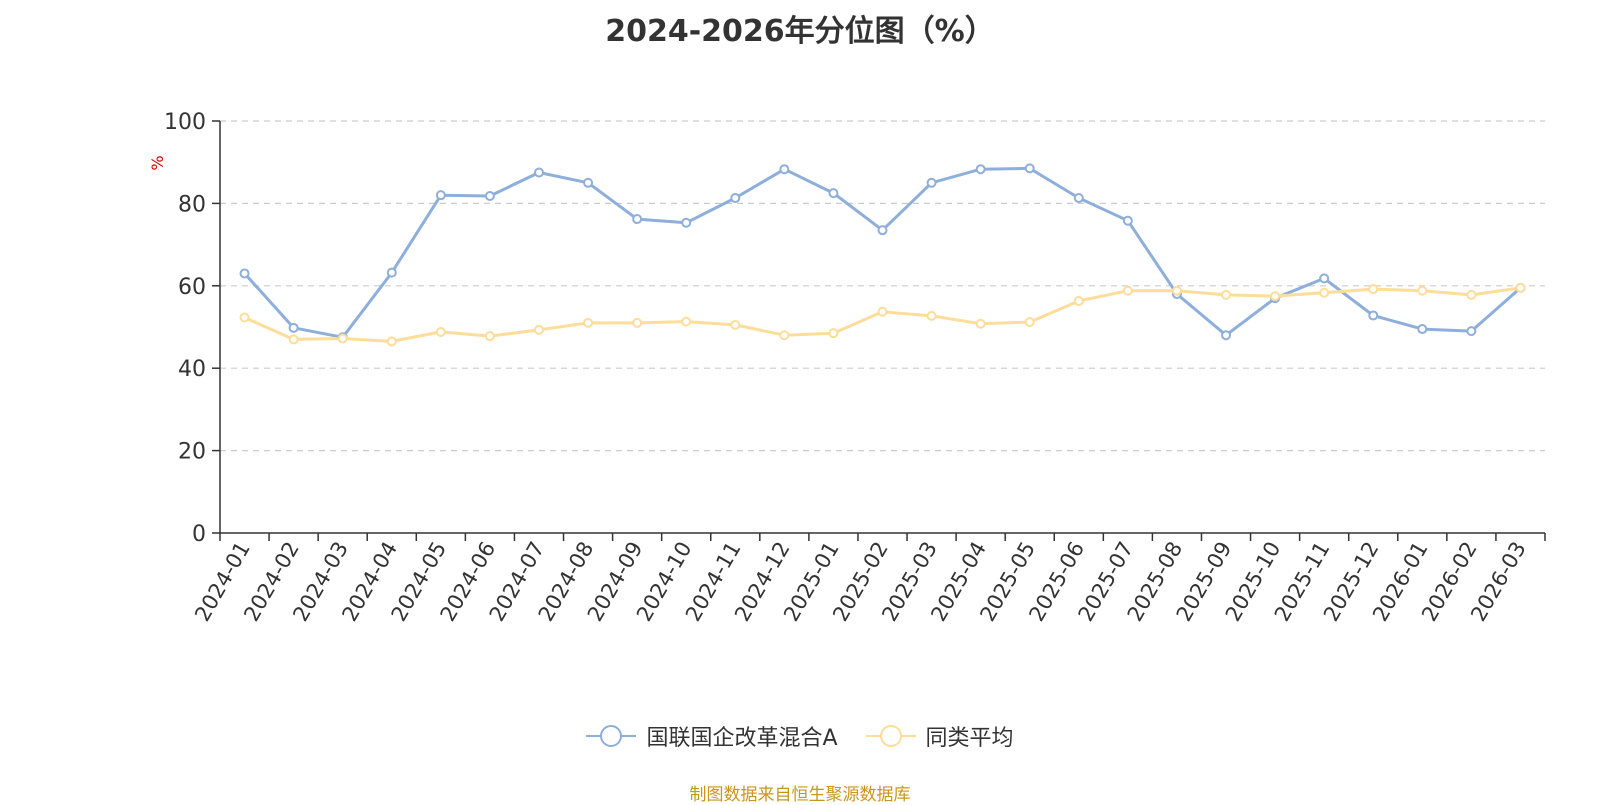  I want to click on legend: 国联国企改革混合A 同类平均, so click(800, 736).